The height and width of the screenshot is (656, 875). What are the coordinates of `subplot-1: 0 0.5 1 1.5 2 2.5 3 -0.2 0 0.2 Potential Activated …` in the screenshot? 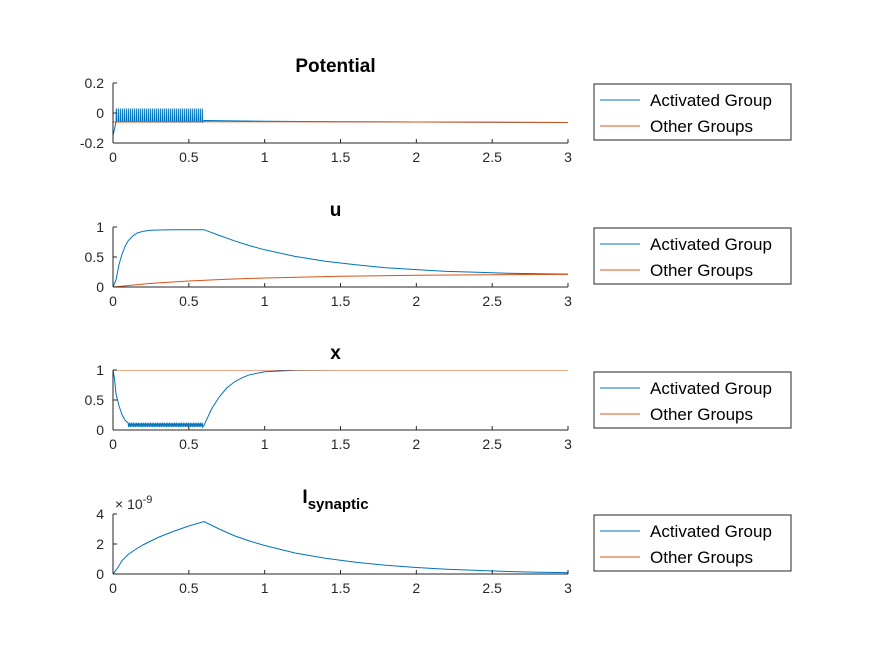 It's located at (436, 110).